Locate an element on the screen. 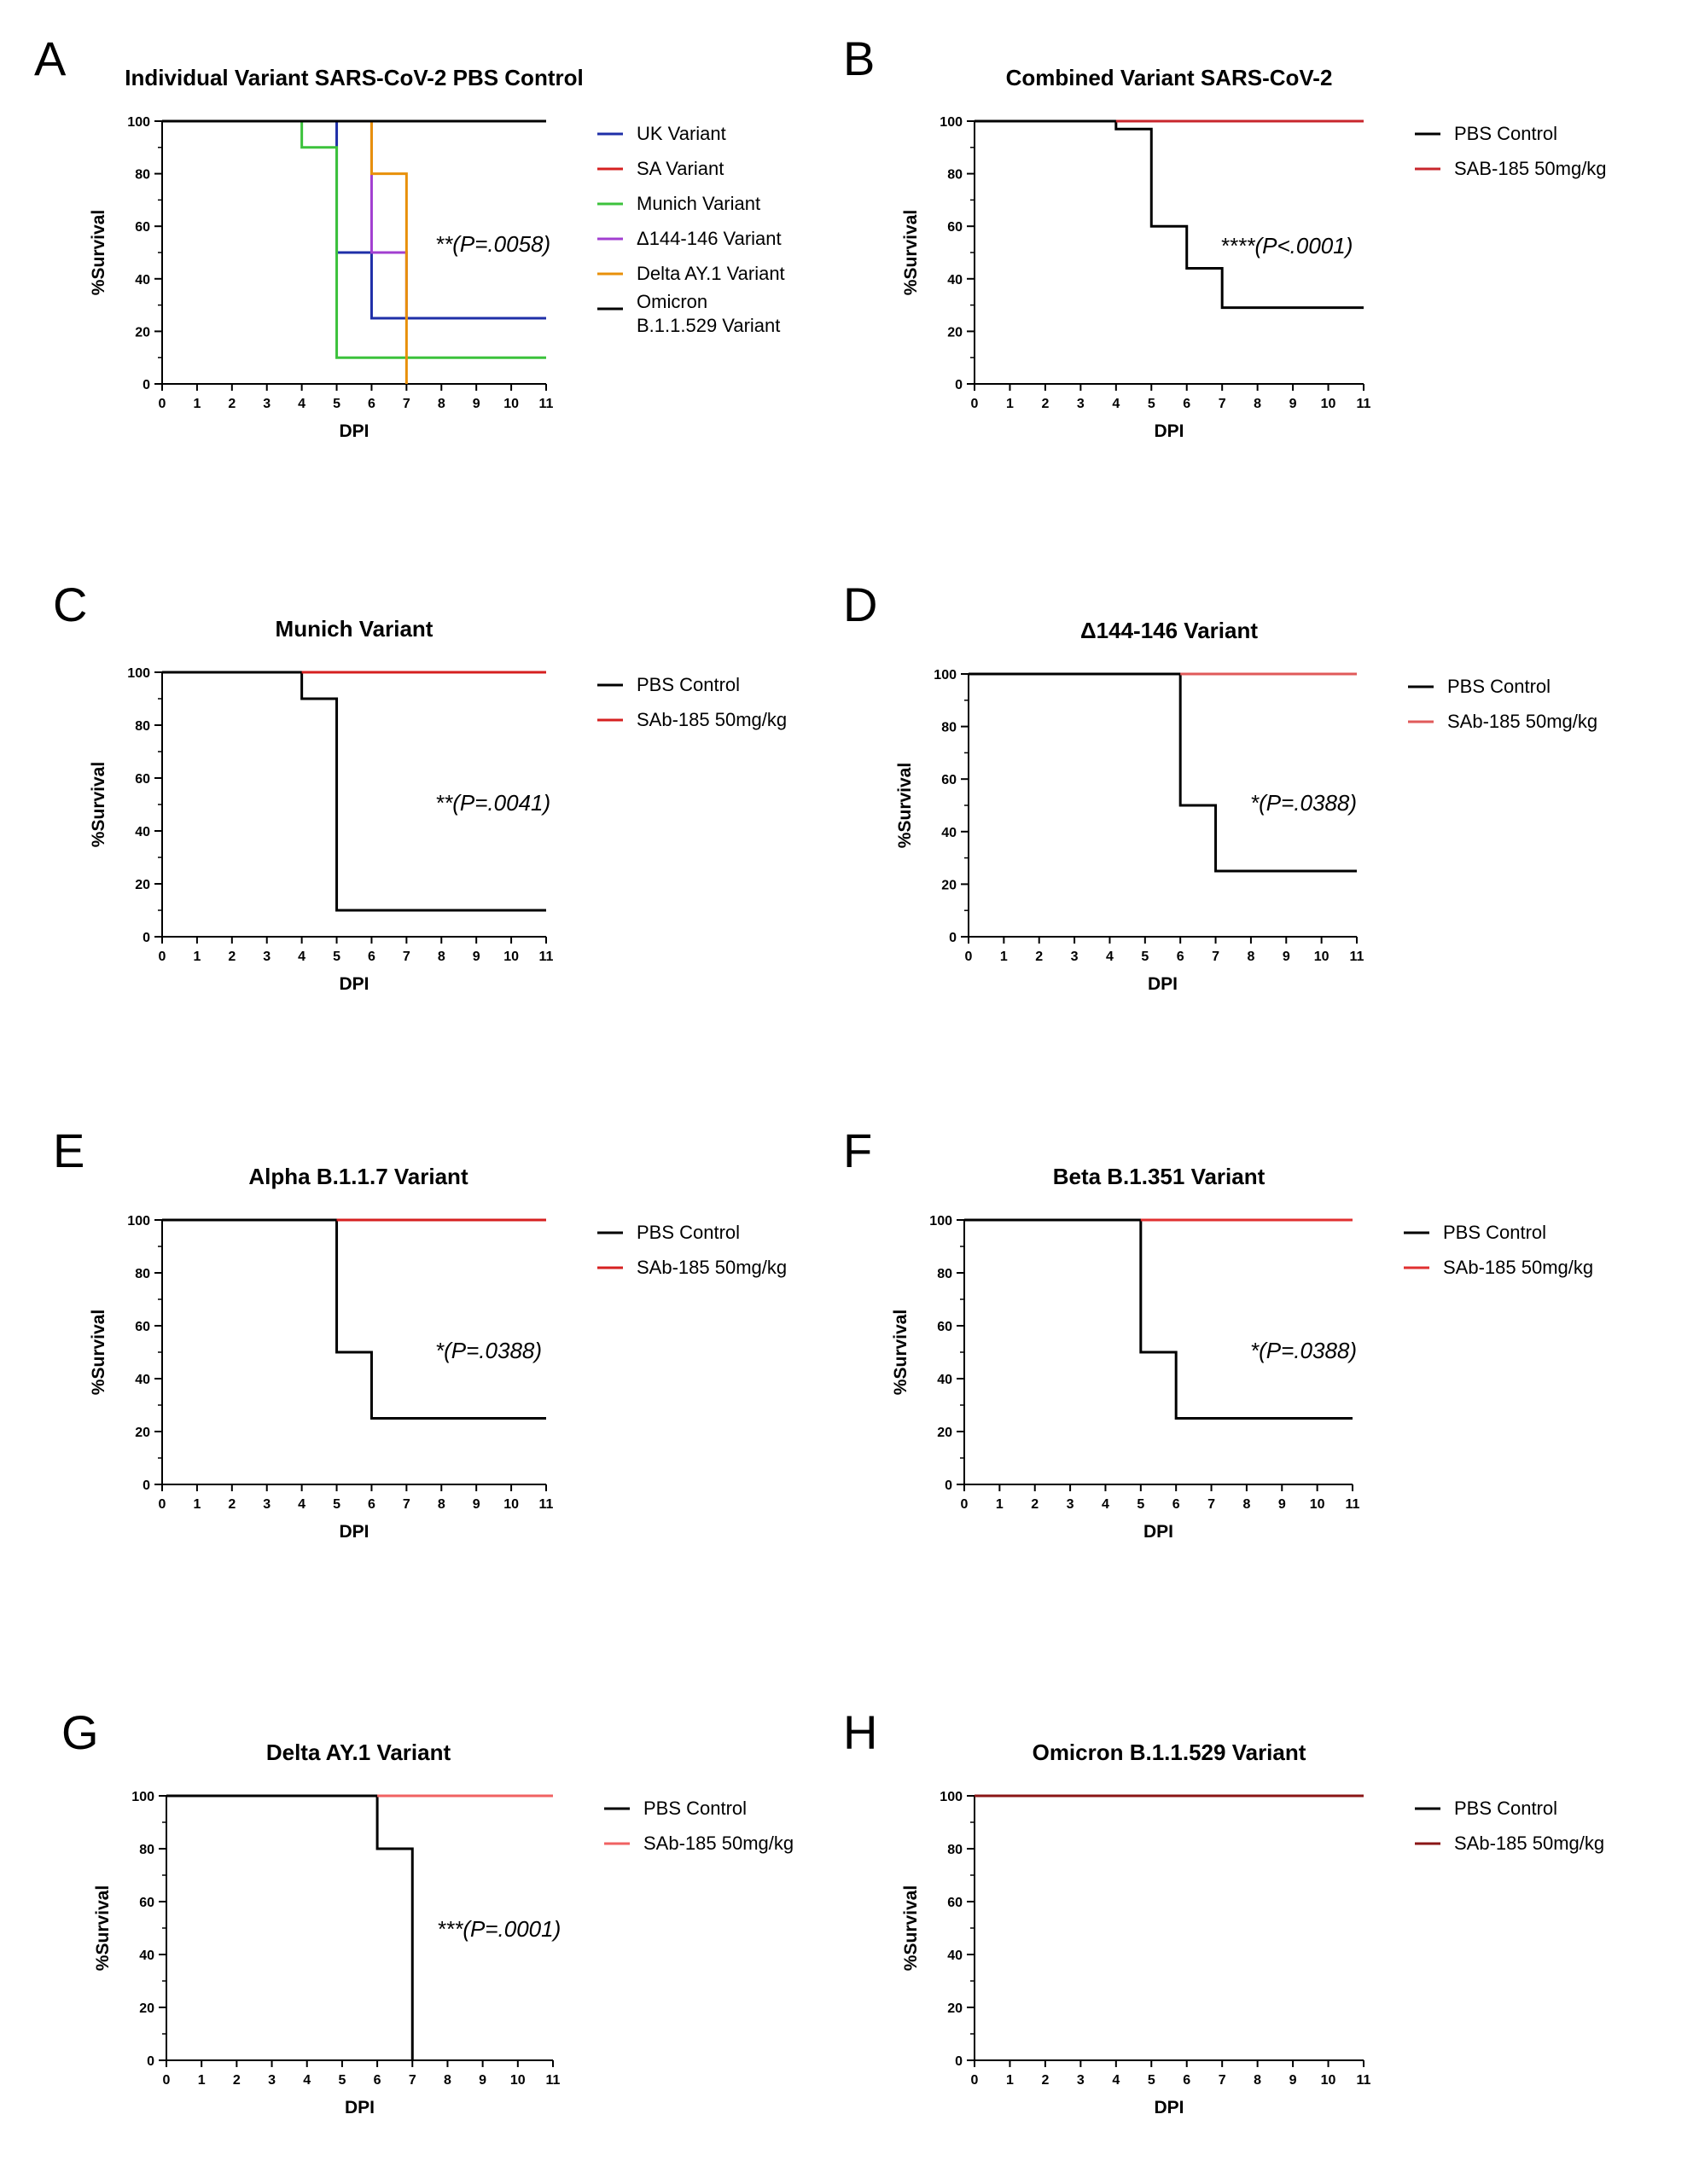 Image resolution: width=1699 pixels, height=2184 pixels. panel-letter: C is located at coordinates (70, 604).